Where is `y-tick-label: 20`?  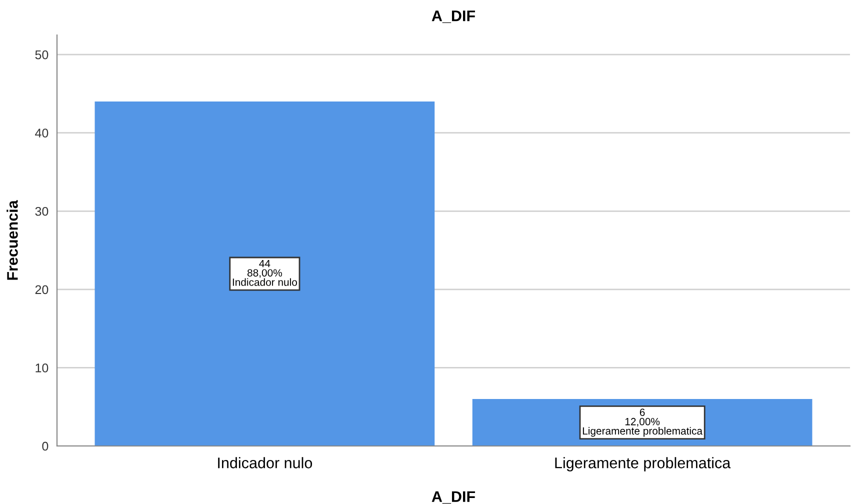
y-tick-label: 20 is located at coordinates (41, 289).